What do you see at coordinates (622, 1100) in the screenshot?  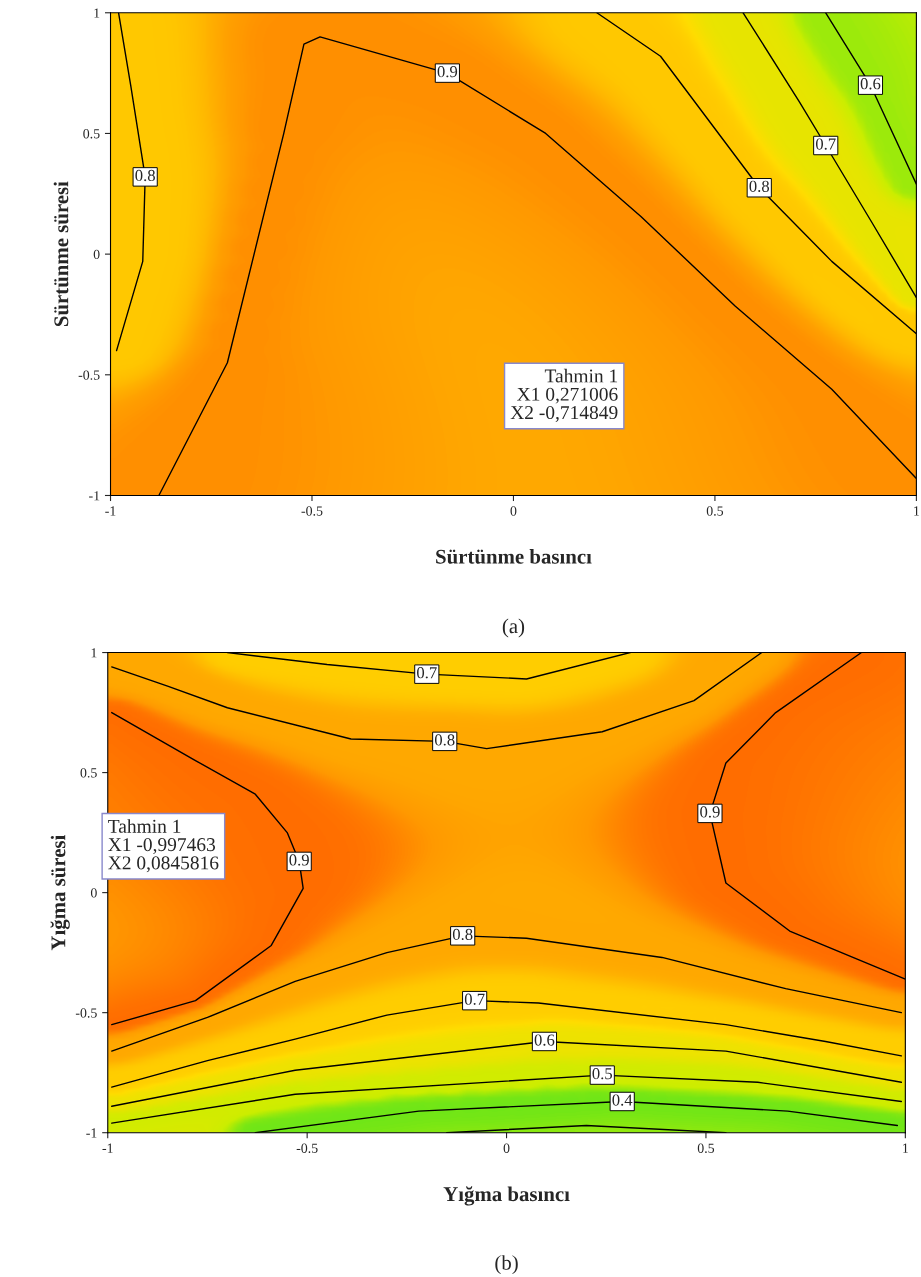 I see `series-label: 0.4` at bounding box center [622, 1100].